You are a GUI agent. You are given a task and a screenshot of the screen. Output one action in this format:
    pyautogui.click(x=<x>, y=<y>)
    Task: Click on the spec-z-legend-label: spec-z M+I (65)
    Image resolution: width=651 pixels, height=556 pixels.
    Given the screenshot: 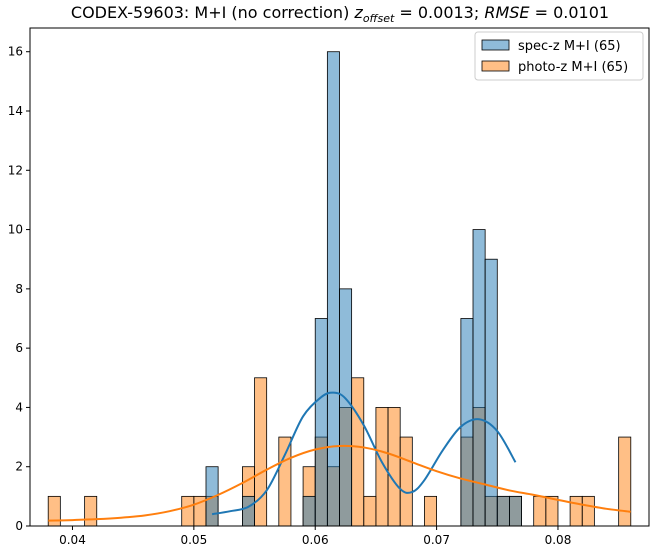 What is the action you would take?
    pyautogui.click(x=569, y=46)
    